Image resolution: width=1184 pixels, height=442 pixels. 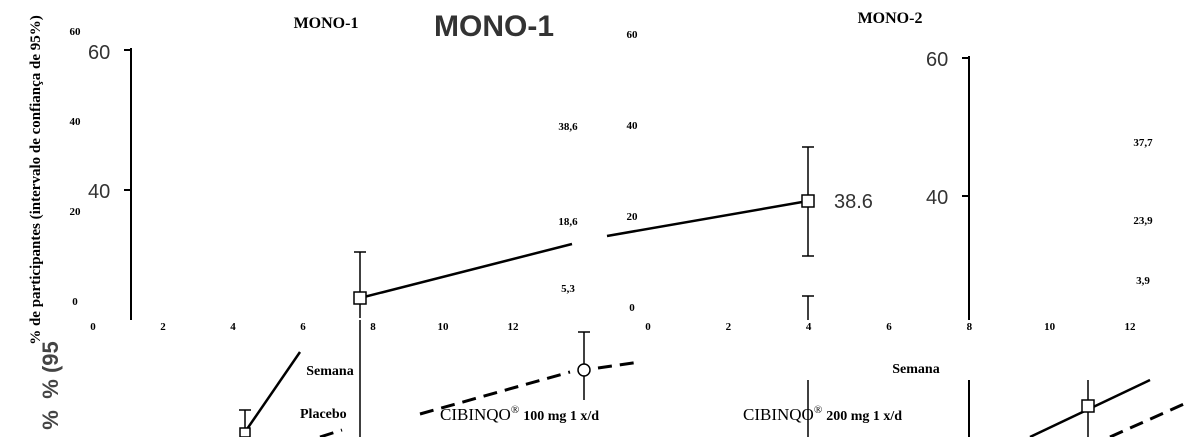 I want to click on mono2-x-axis-title: Semana, so click(x=915, y=369).